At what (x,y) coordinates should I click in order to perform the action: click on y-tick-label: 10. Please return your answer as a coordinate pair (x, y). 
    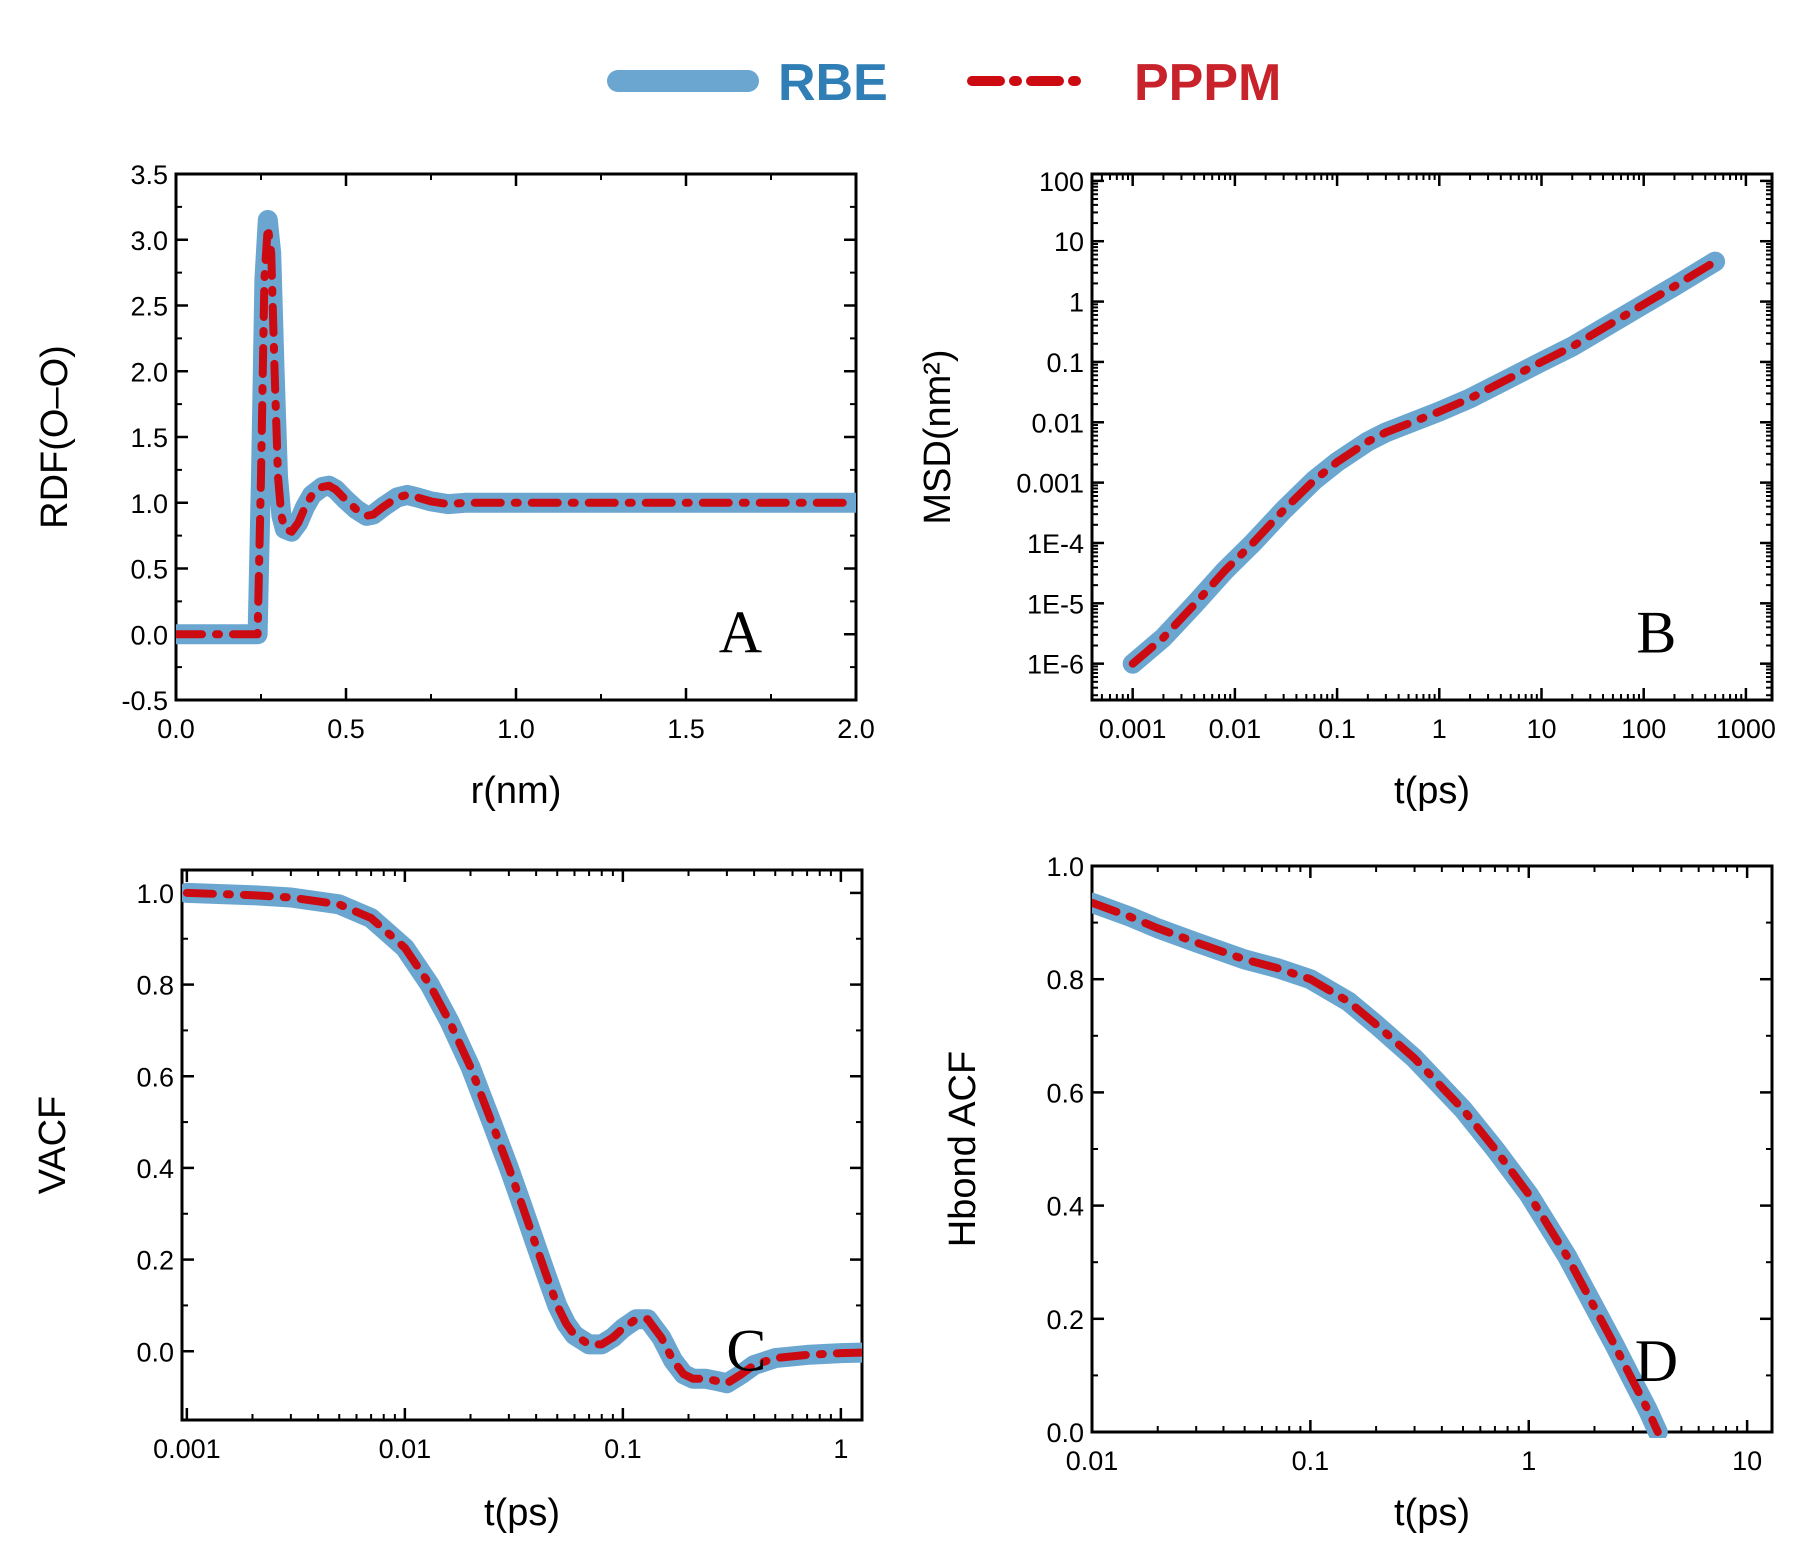
    Looking at the image, I should click on (1069, 242).